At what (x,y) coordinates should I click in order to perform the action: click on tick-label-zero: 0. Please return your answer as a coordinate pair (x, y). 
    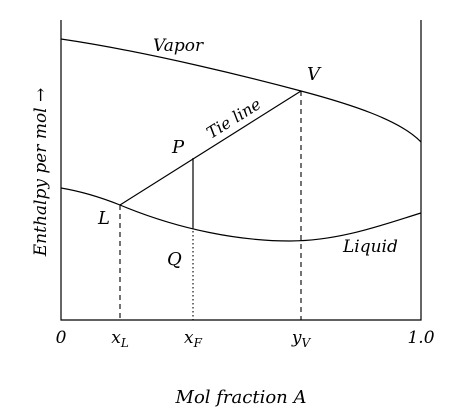
    Looking at the image, I should click on (61, 338).